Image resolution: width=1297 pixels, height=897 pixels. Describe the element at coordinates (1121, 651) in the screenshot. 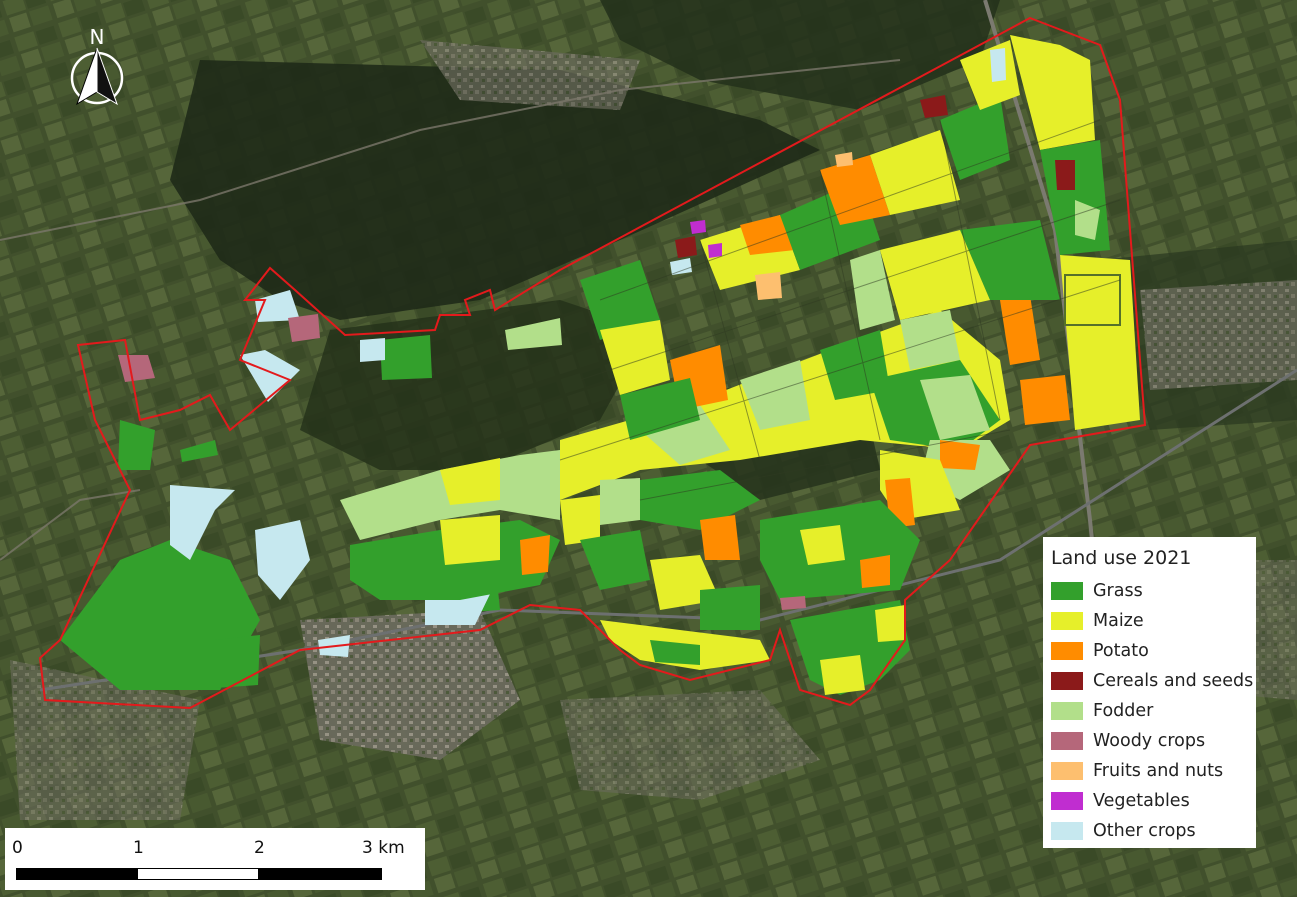

I see `legend-item-label: Potato` at that location.